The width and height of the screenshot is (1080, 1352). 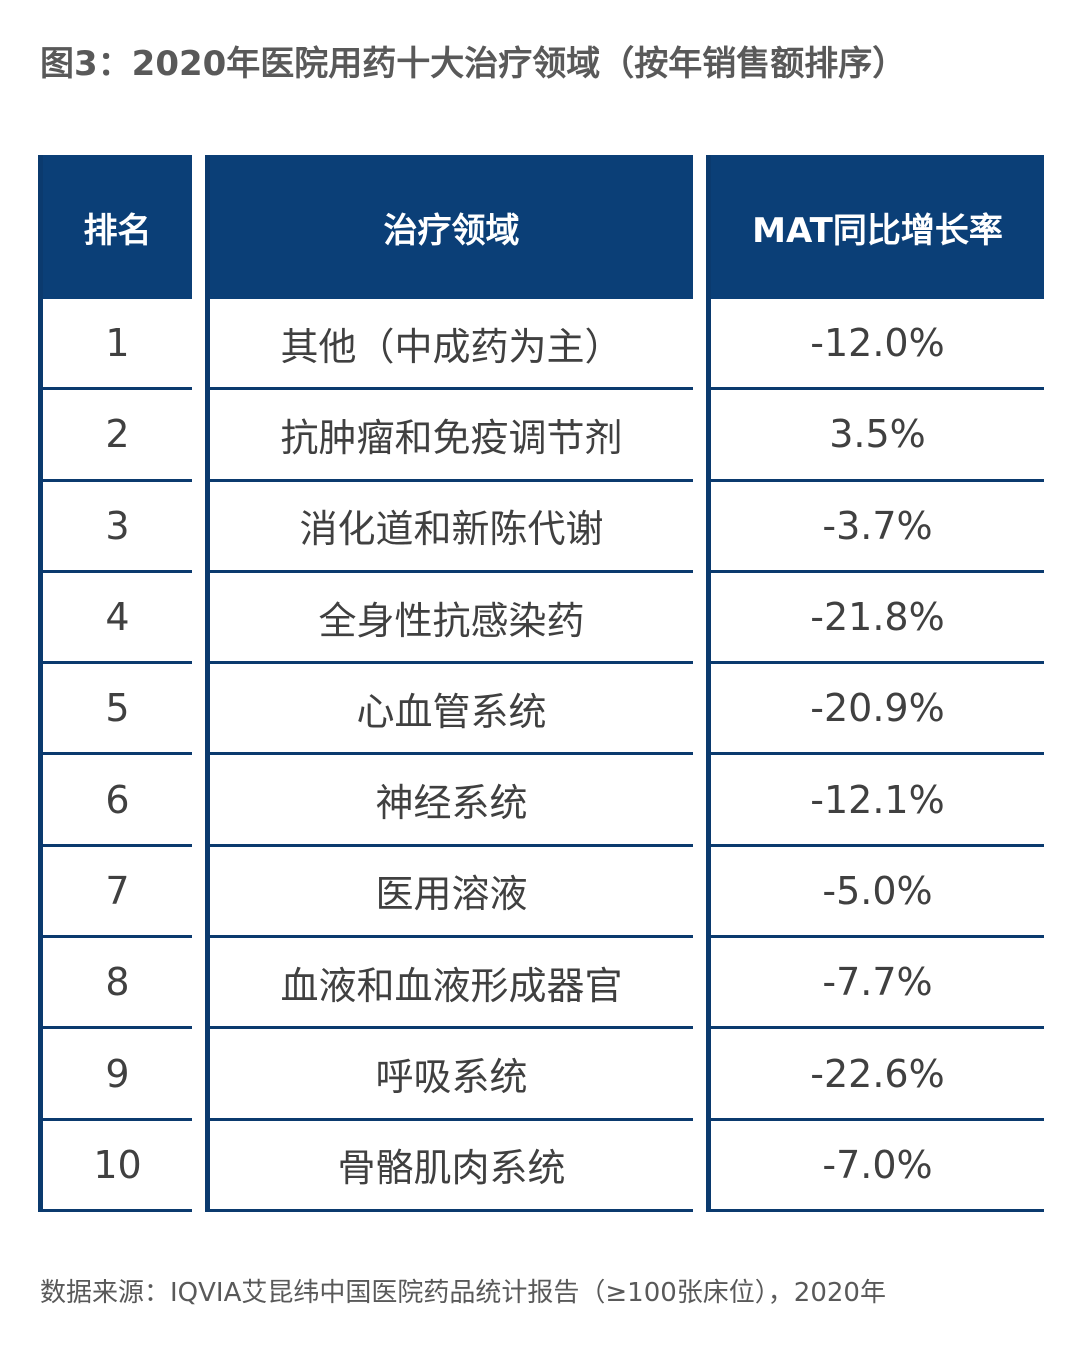 I want to click on rank-cell: 6, so click(x=117, y=801).